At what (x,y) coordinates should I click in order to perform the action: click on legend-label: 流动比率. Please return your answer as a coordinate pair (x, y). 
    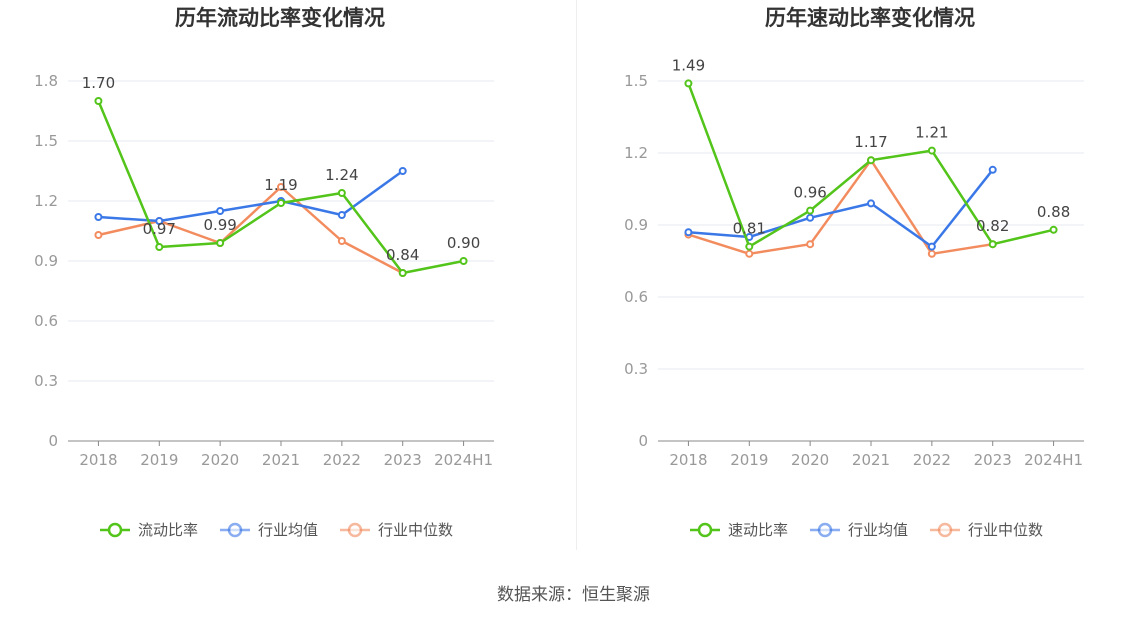
    Looking at the image, I should click on (168, 530).